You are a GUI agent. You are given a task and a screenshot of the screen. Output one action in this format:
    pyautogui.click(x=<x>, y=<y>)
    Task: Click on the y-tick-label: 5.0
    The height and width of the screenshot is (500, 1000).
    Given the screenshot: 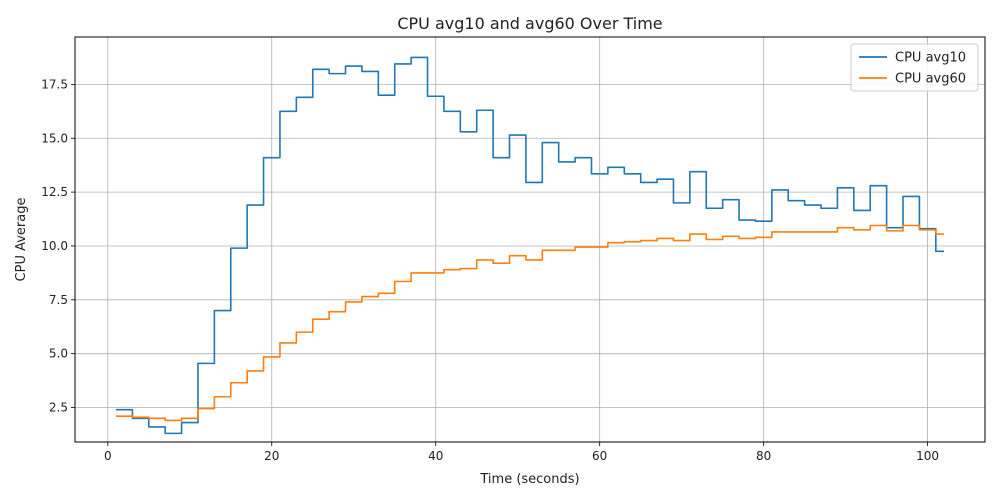 What is the action you would take?
    pyautogui.click(x=58, y=354)
    